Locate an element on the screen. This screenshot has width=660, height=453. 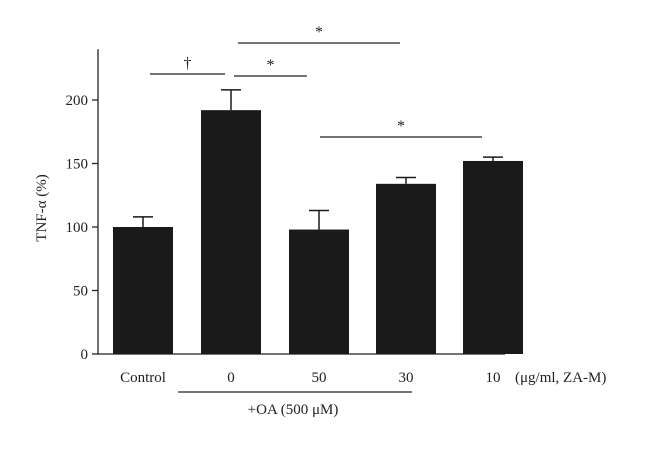
x-tick-label: 10 is located at coordinates (493, 378).